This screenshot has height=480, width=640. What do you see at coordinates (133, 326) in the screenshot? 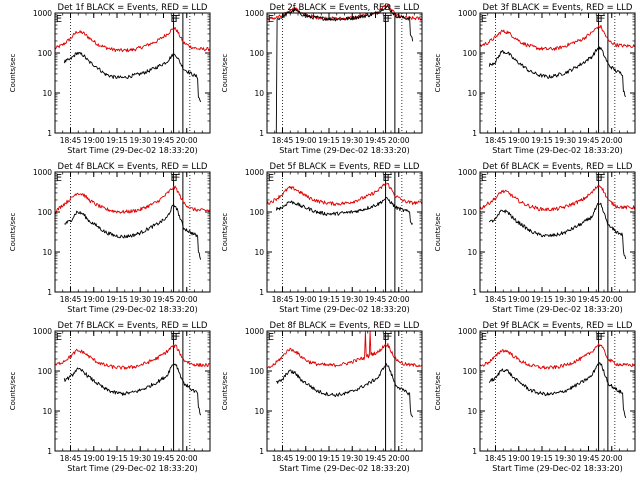
I see `panel-title: Det 7f BLACK = Events, RED = LLD` at bounding box center [133, 326].